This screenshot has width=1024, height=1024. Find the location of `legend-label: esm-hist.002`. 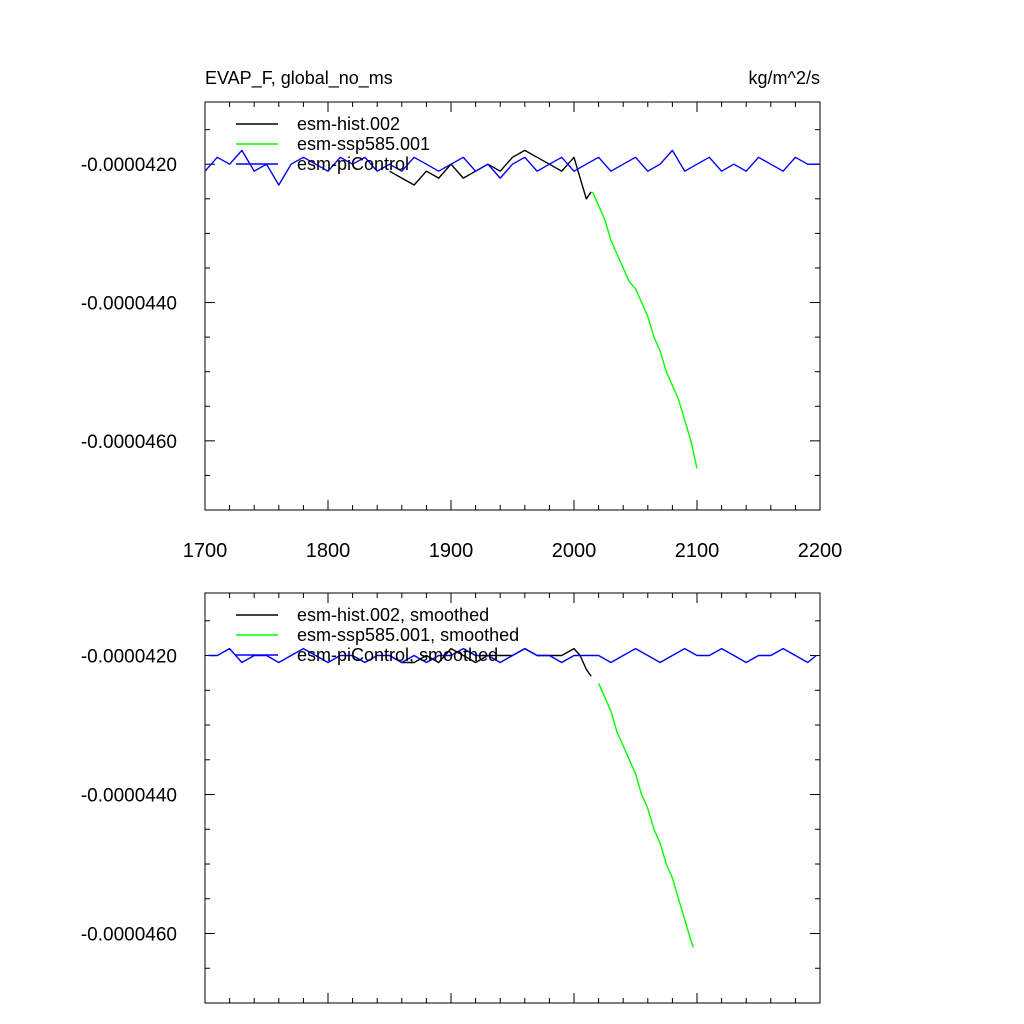

legend-label: esm-hist.002 is located at coordinates (348, 124).